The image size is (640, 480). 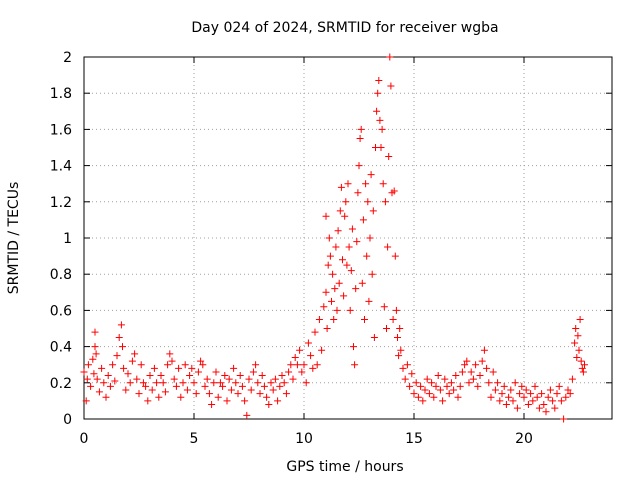 What do you see at coordinates (61, 203) in the screenshot?
I see `y-tick-label: 1.2` at bounding box center [61, 203].